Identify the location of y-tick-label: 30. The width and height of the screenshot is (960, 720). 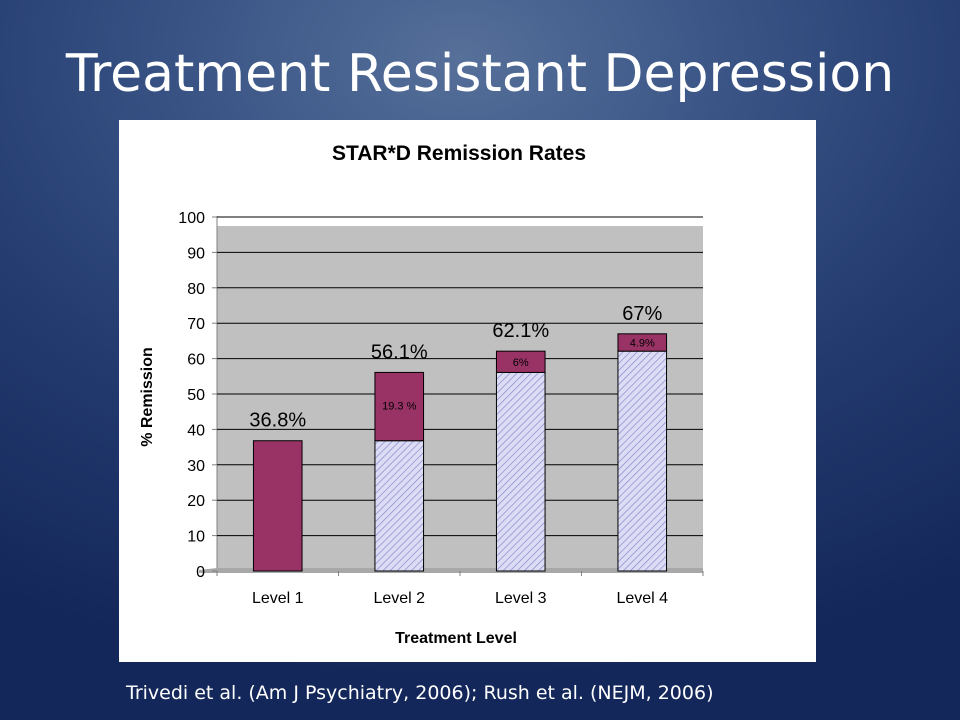
(196, 466).